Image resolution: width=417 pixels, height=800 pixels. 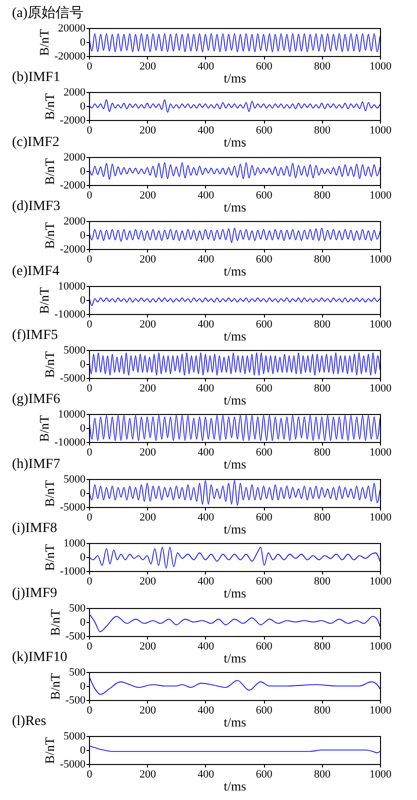 What do you see at coordinates (35, 528) in the screenshot?
I see `chart-title: (i)IMF8` at bounding box center [35, 528].